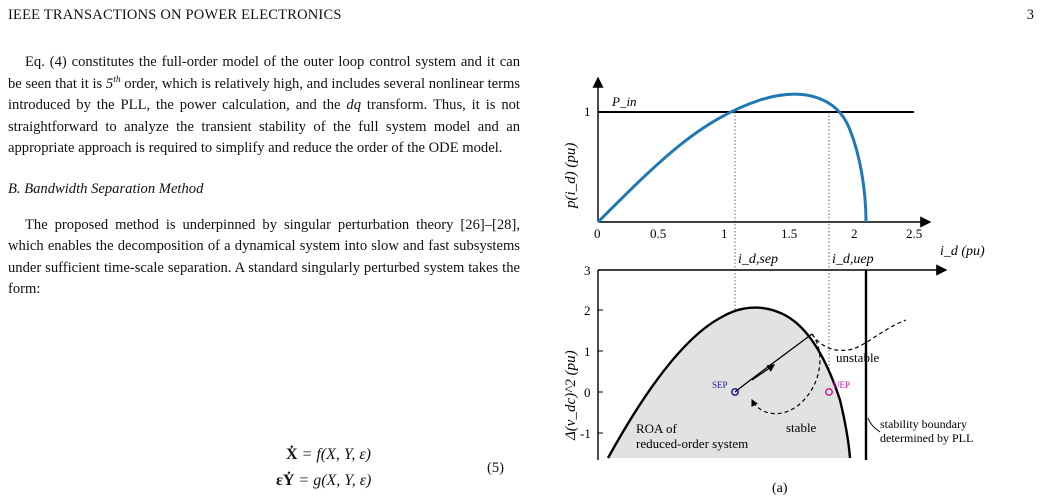  Describe the element at coordinates (571, 395) in the screenshot. I see `bottom-y-axis-label: Δ(v_dc)^2 (pu)` at that location.